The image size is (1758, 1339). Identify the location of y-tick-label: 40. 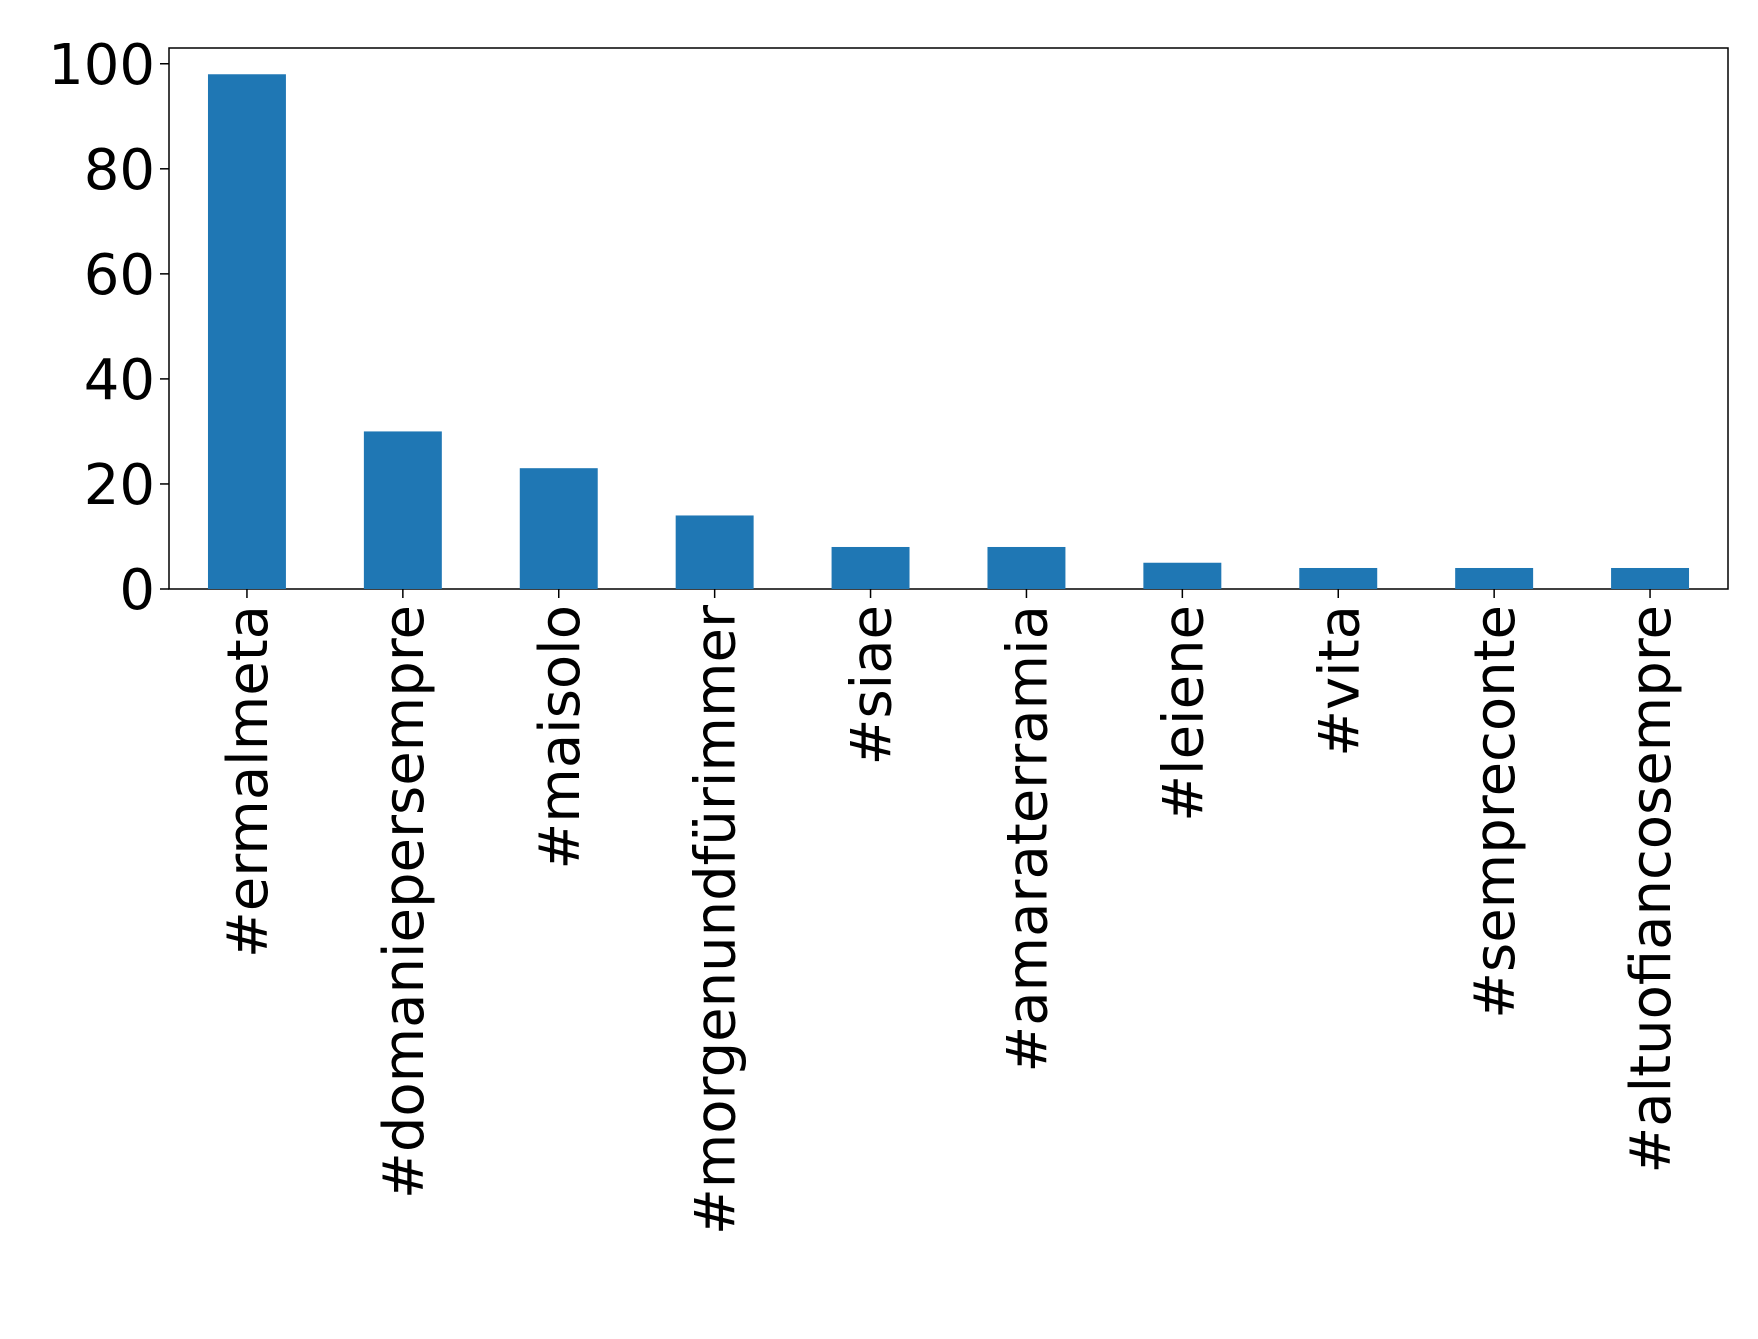
(119, 380).